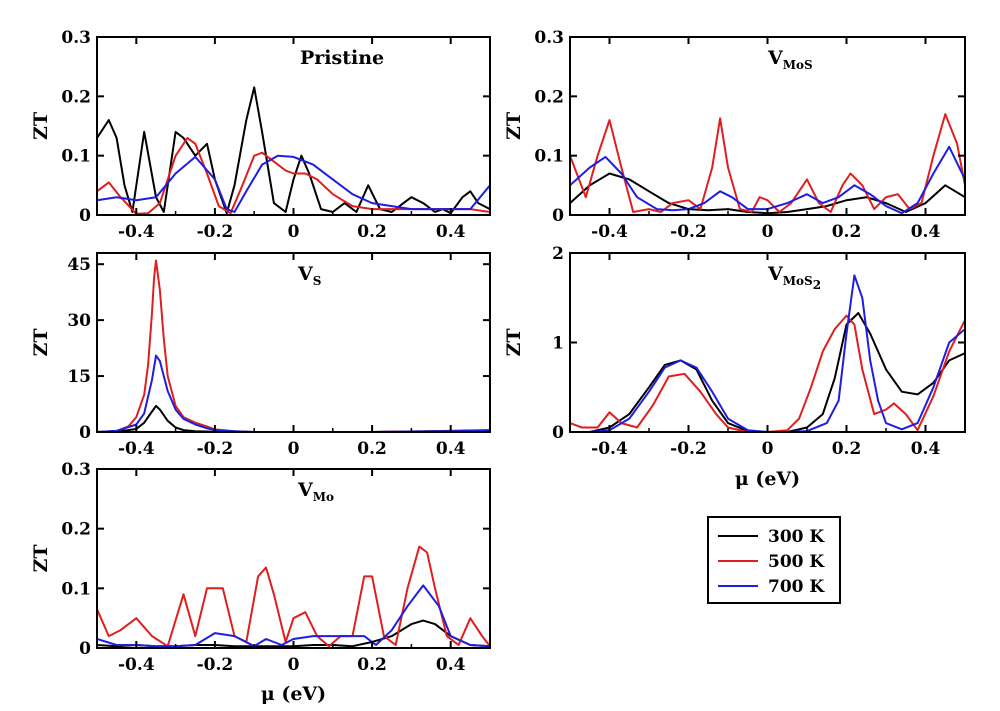  What do you see at coordinates (293, 694) in the screenshot?
I see `xlabel-vmo: μ (eV)` at bounding box center [293, 694].